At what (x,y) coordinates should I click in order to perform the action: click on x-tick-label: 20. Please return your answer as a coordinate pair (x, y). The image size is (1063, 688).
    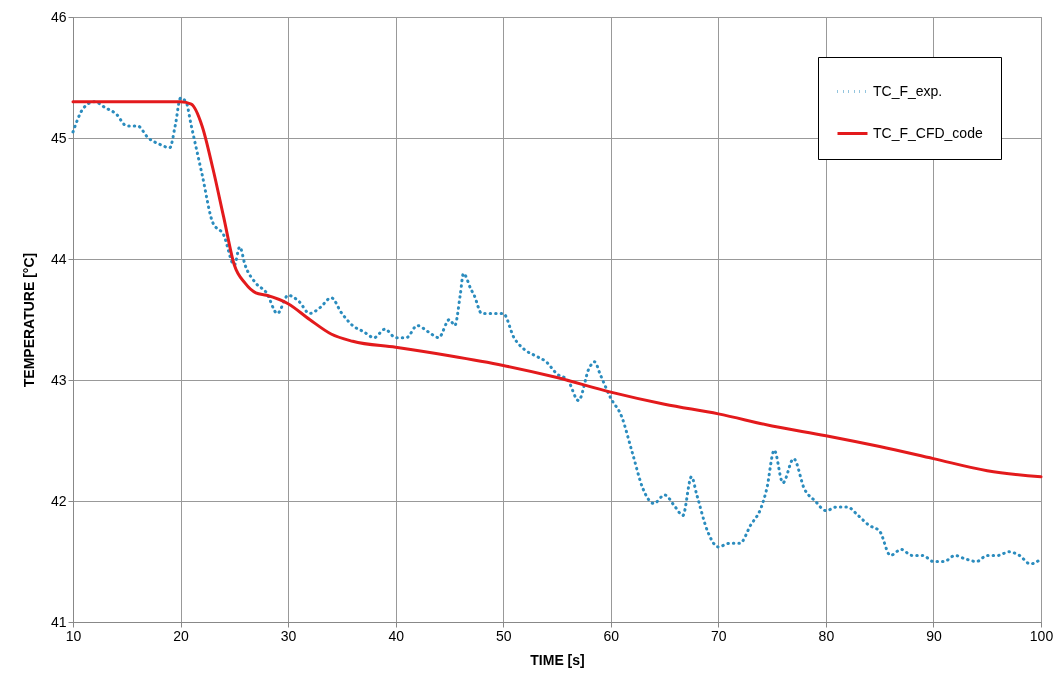
    Looking at the image, I should click on (181, 635).